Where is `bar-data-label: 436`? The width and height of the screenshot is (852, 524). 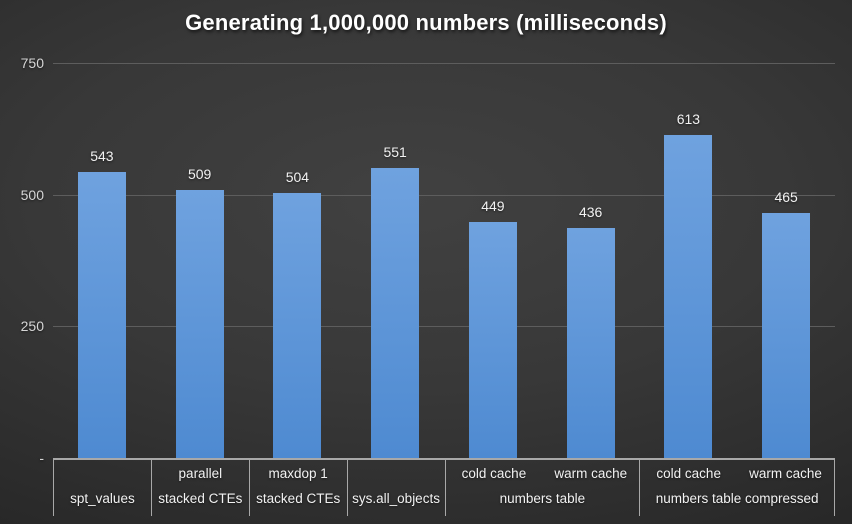
bar-data-label: 436 is located at coordinates (590, 212).